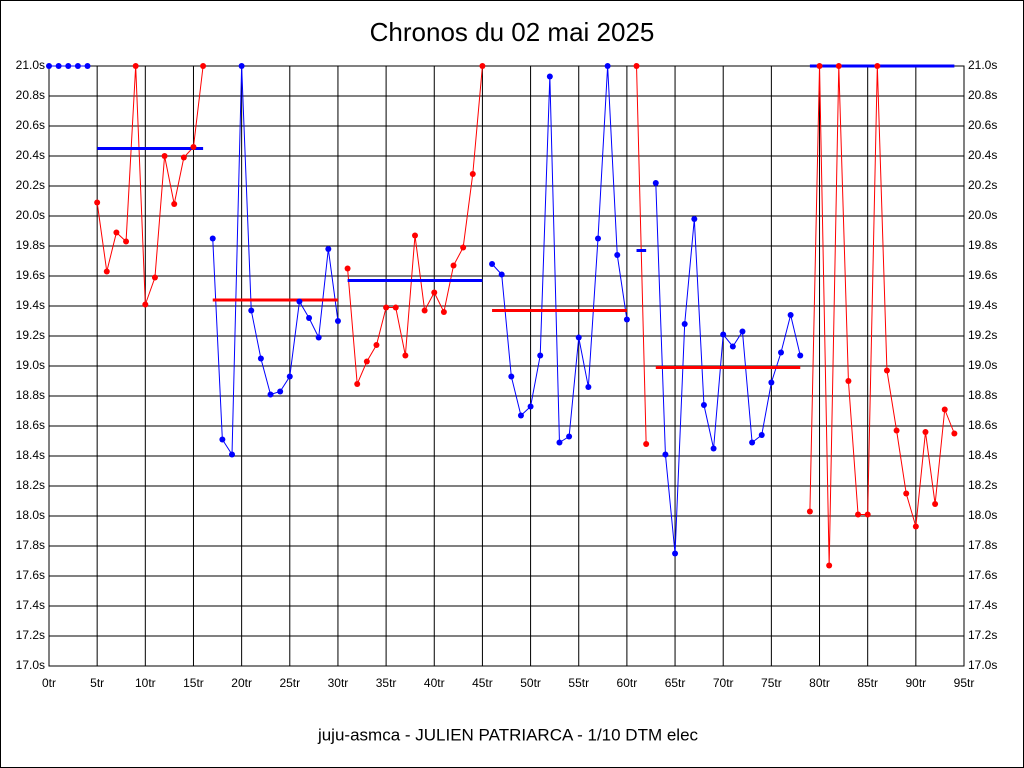  Describe the element at coordinates (30, 605) in the screenshot. I see `y-tick-label: 17.4s` at that location.